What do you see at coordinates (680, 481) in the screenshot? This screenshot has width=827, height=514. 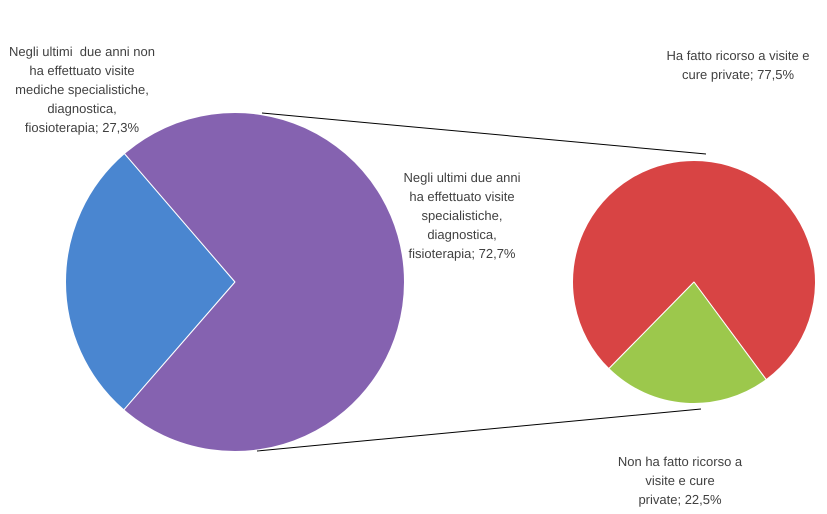 I see `slice-label: Non ha fatto ricorso a visite e cure private; 22,5%` at bounding box center [680, 481].